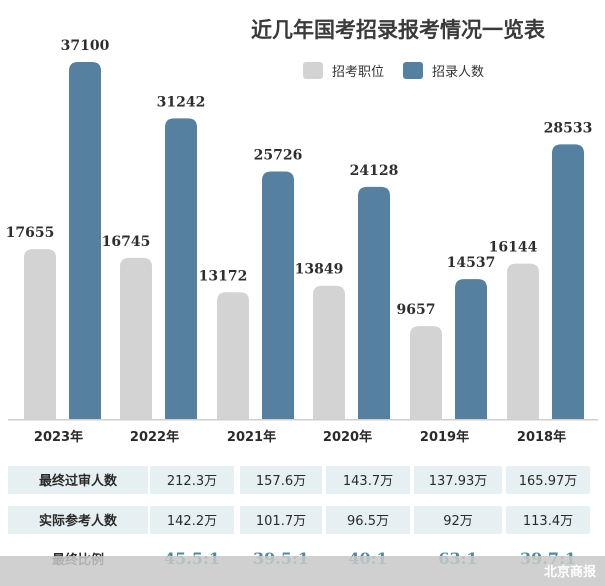 The image size is (605, 586). Describe the element at coordinates (85, 240) in the screenshot. I see `bar-recruits-2023年` at that location.